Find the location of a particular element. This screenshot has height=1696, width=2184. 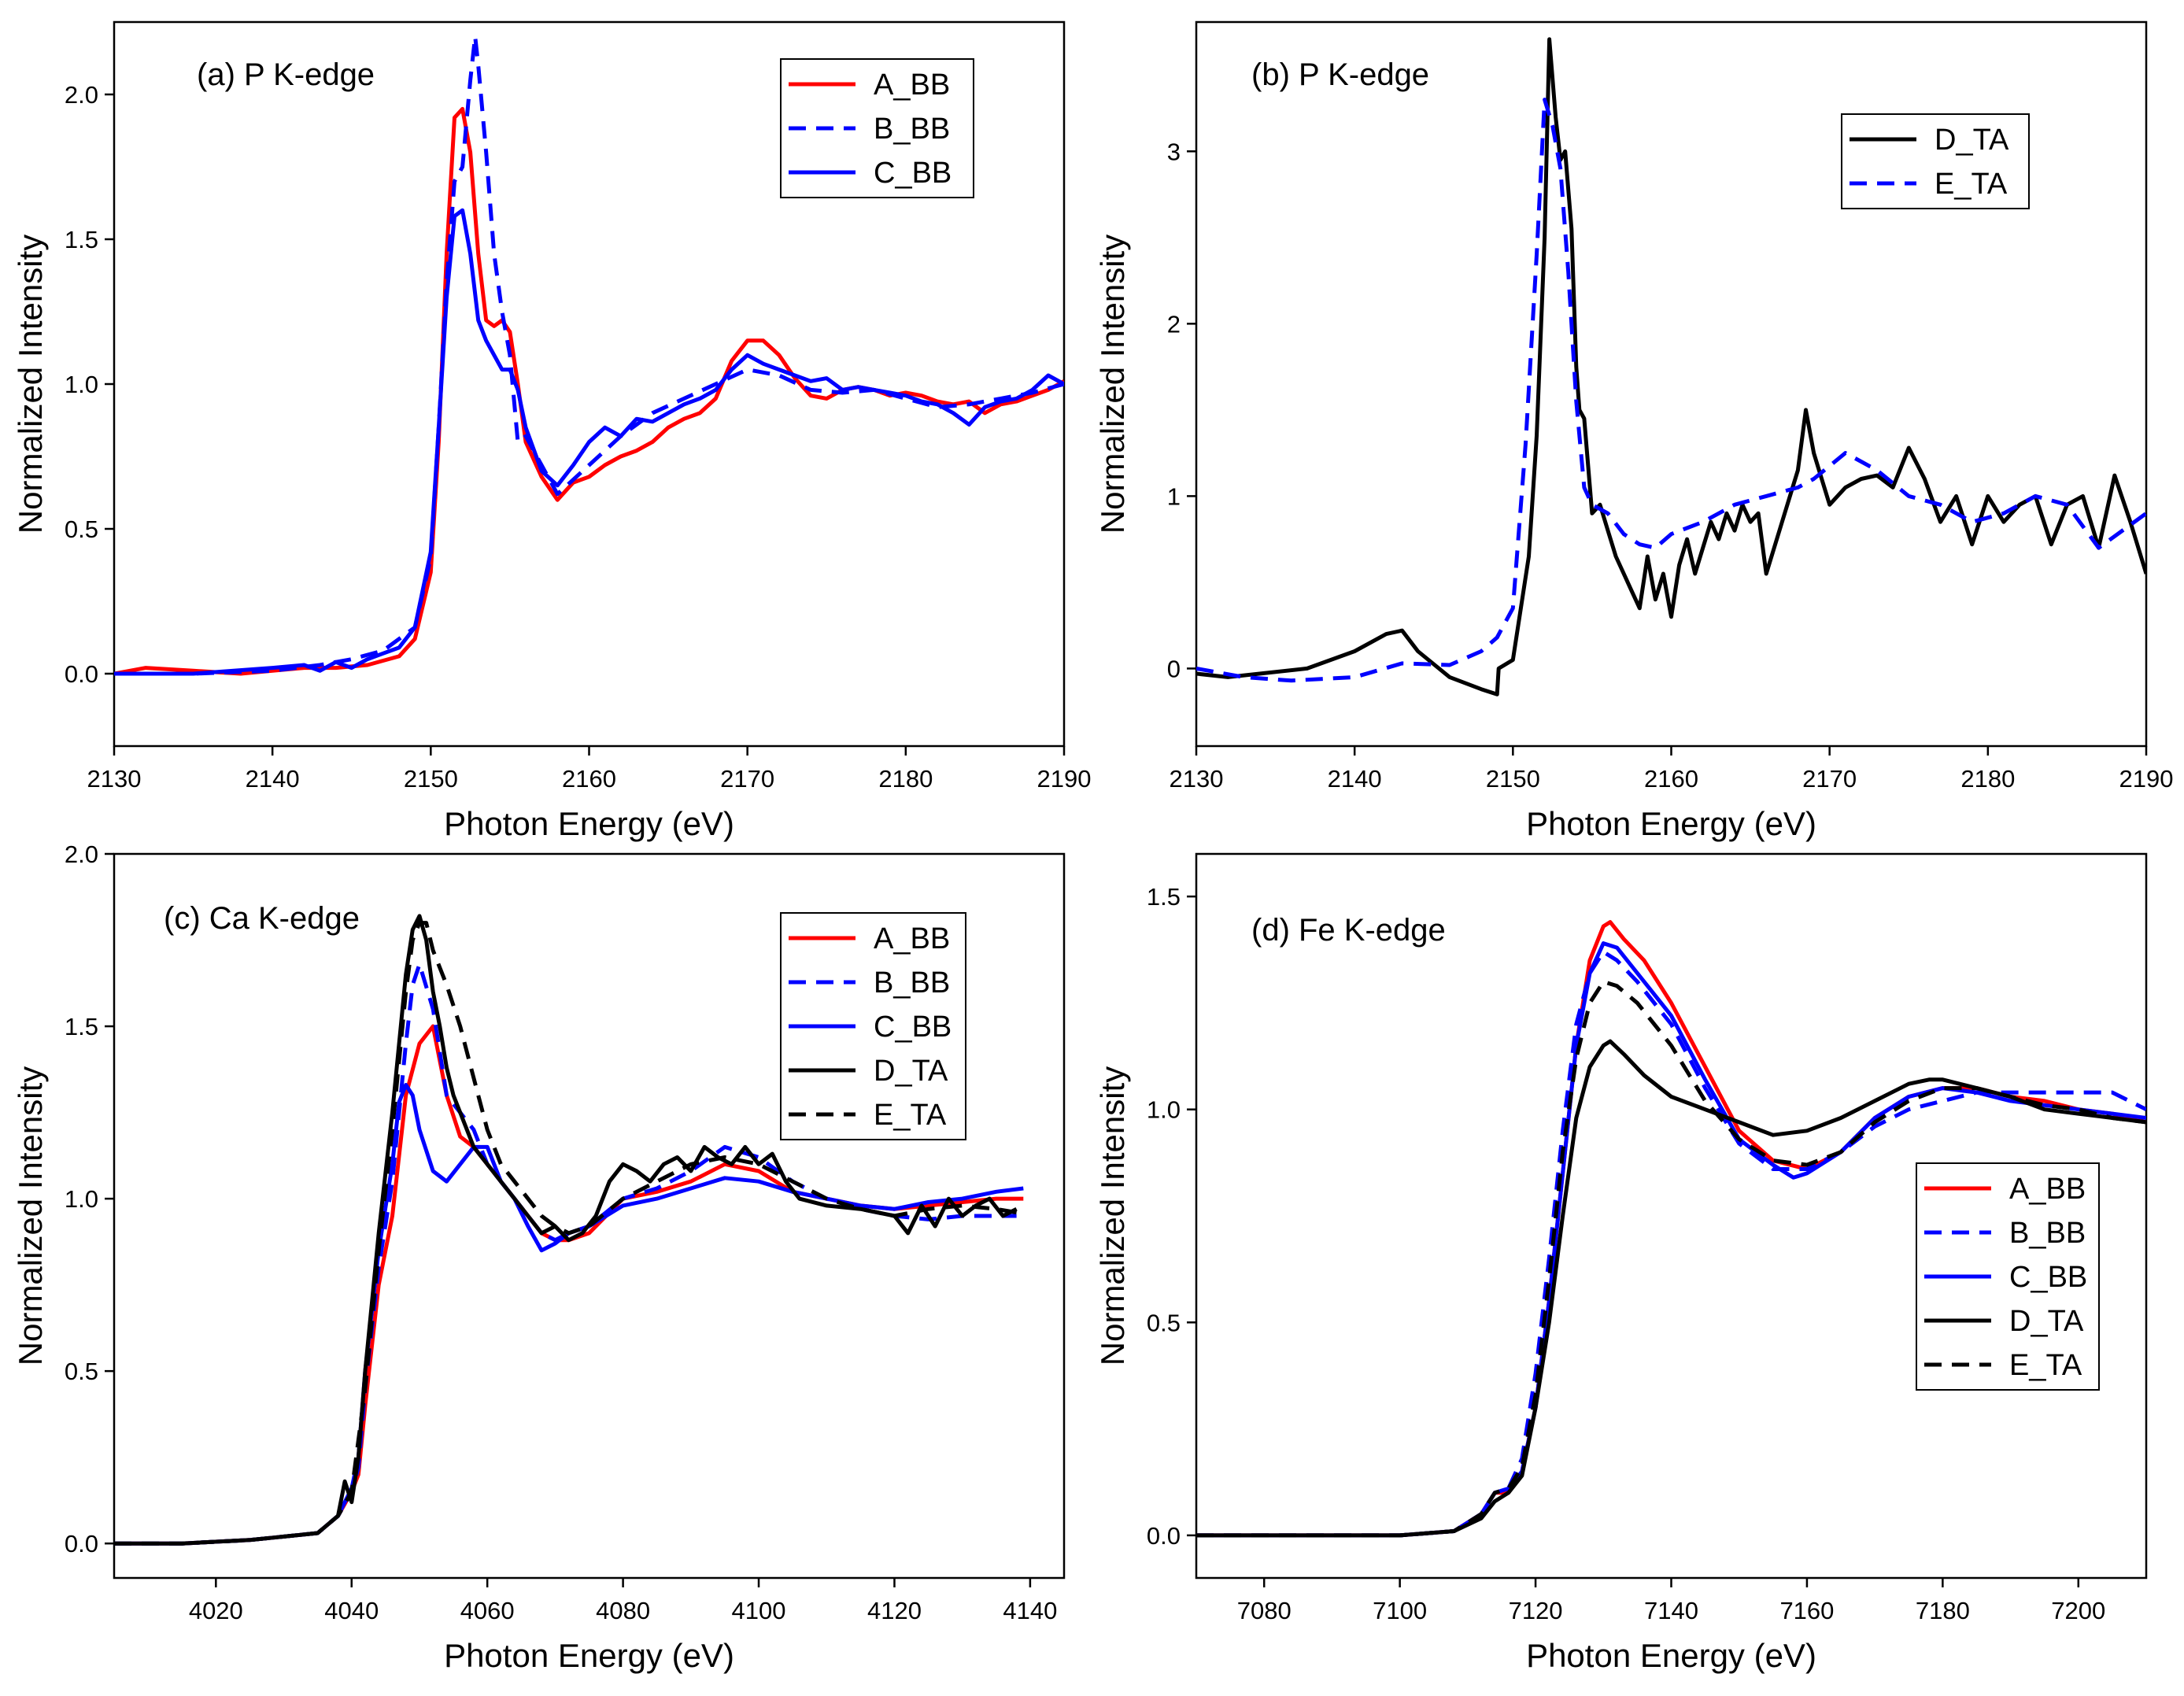

legend: D_TA E_TA is located at coordinates (1935, 161).